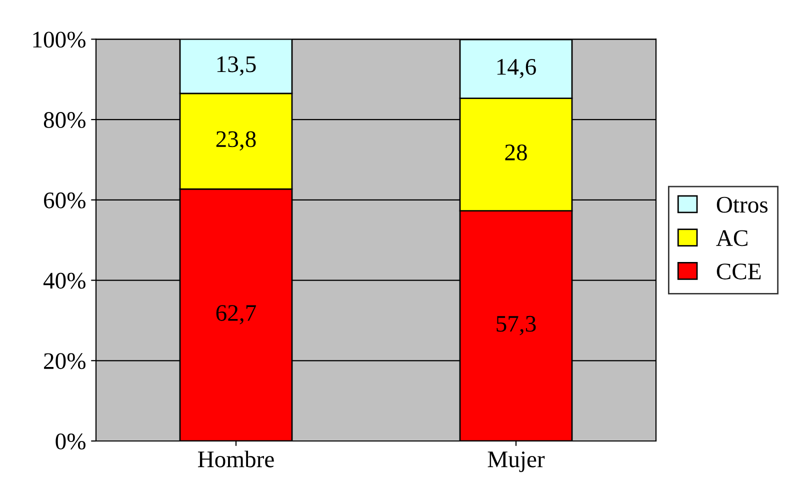 The image size is (800, 490). I want to click on y-tick-label: 80%, so click(65, 120).